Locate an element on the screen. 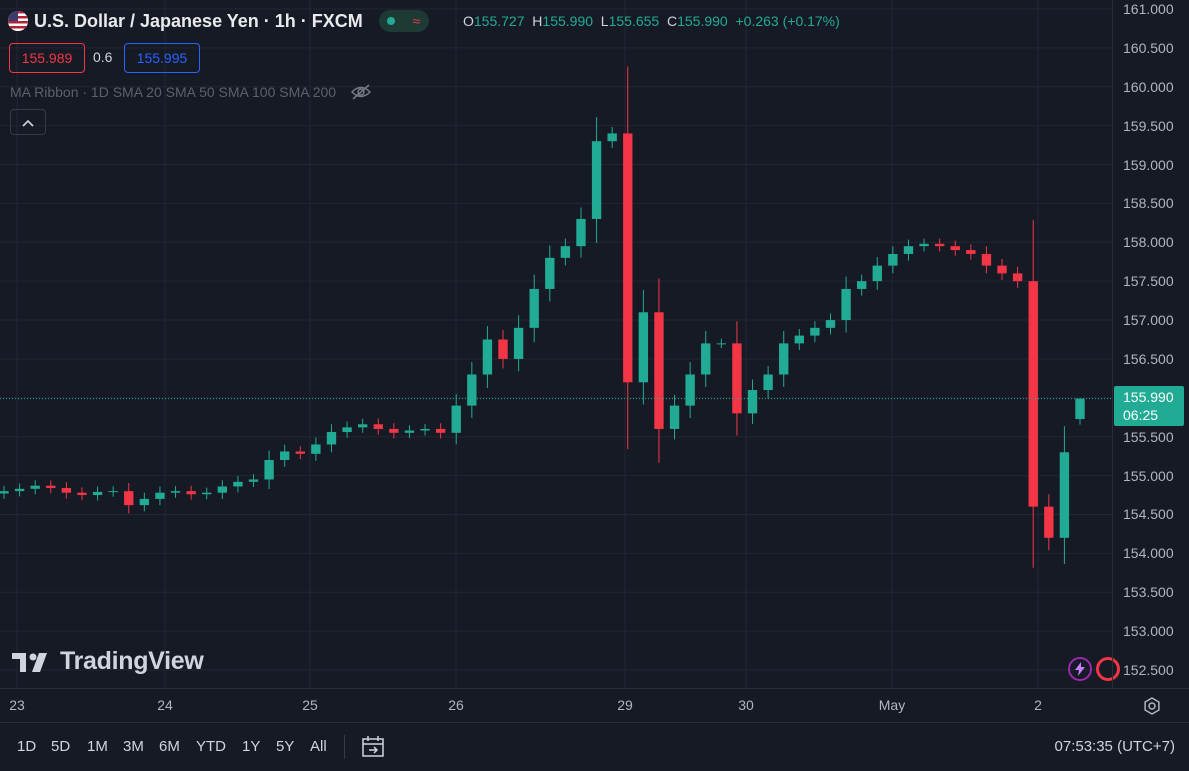 The image size is (1189, 771). time-tick-label: May is located at coordinates (892, 705).